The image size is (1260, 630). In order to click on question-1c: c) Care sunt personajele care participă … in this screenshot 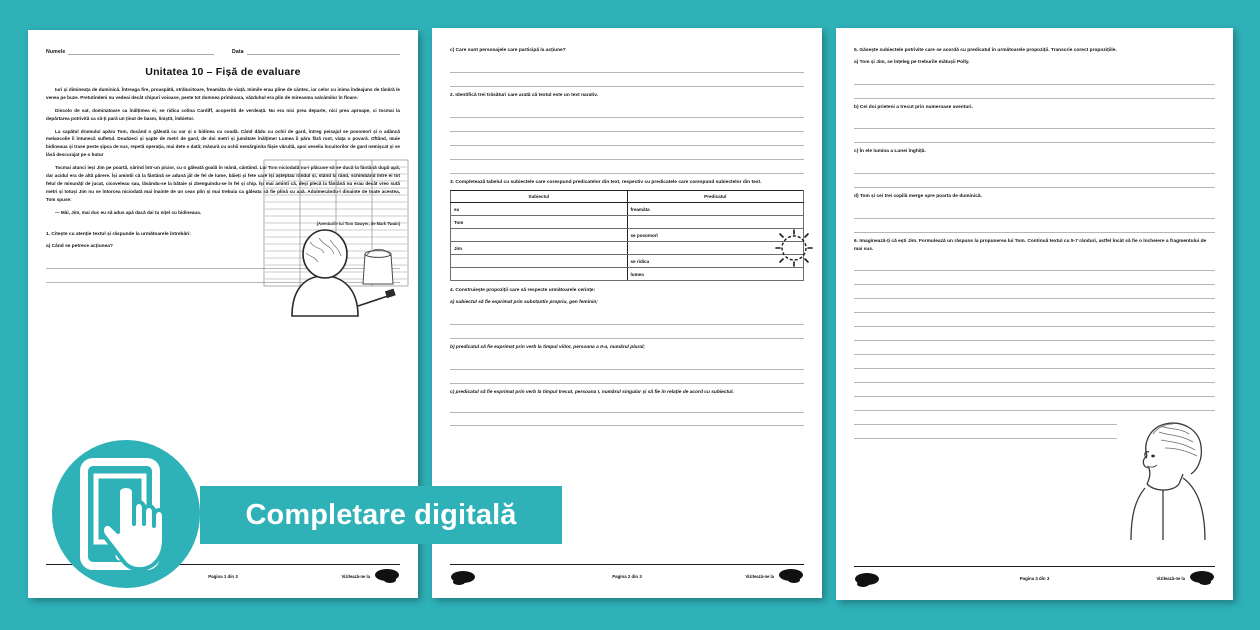, I will do `click(508, 50)`.